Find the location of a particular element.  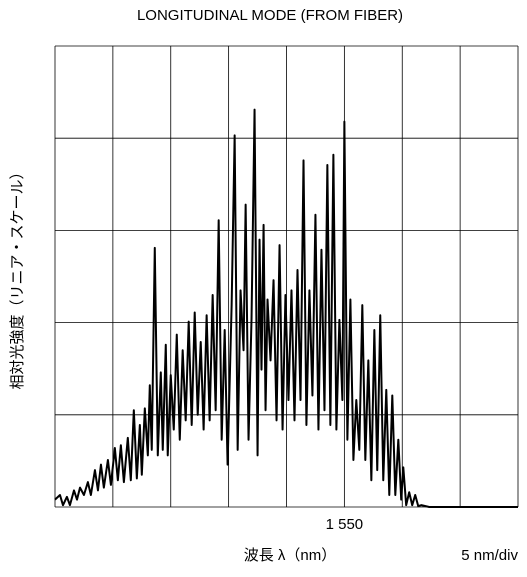

y-axis-label: 相対光強度（リニア・スケール） is located at coordinates (17, 276).